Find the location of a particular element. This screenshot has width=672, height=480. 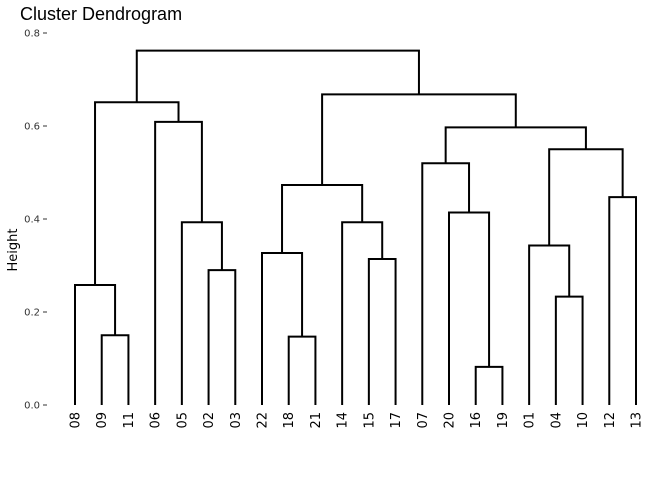

leaf-label: 08 is located at coordinates (76, 420).